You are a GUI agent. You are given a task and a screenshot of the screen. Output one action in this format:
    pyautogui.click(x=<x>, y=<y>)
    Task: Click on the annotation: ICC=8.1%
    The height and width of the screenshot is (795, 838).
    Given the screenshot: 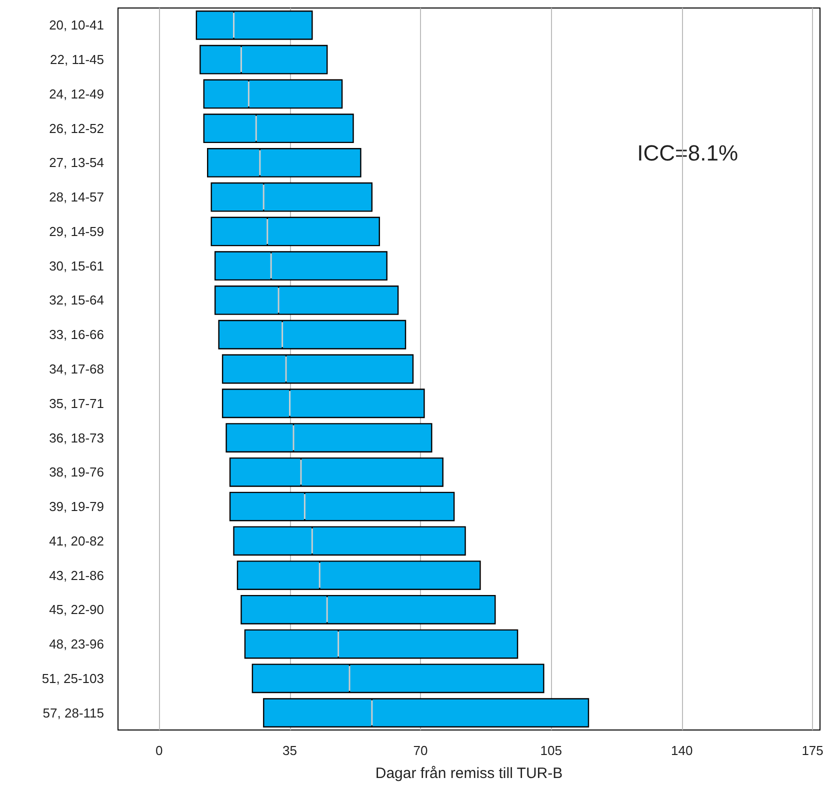 What is the action you would take?
    pyautogui.click(x=687, y=153)
    